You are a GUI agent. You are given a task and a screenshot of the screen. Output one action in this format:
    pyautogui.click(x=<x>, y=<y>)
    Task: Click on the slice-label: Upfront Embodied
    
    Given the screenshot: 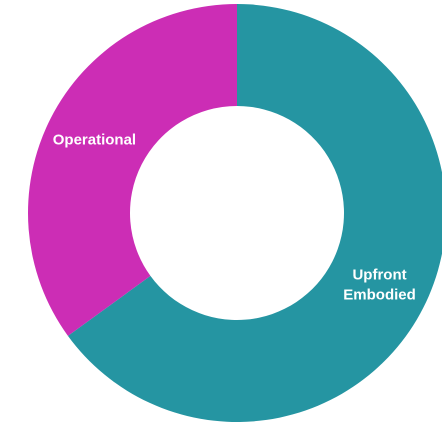 What is the action you would take?
    pyautogui.click(x=379, y=285)
    